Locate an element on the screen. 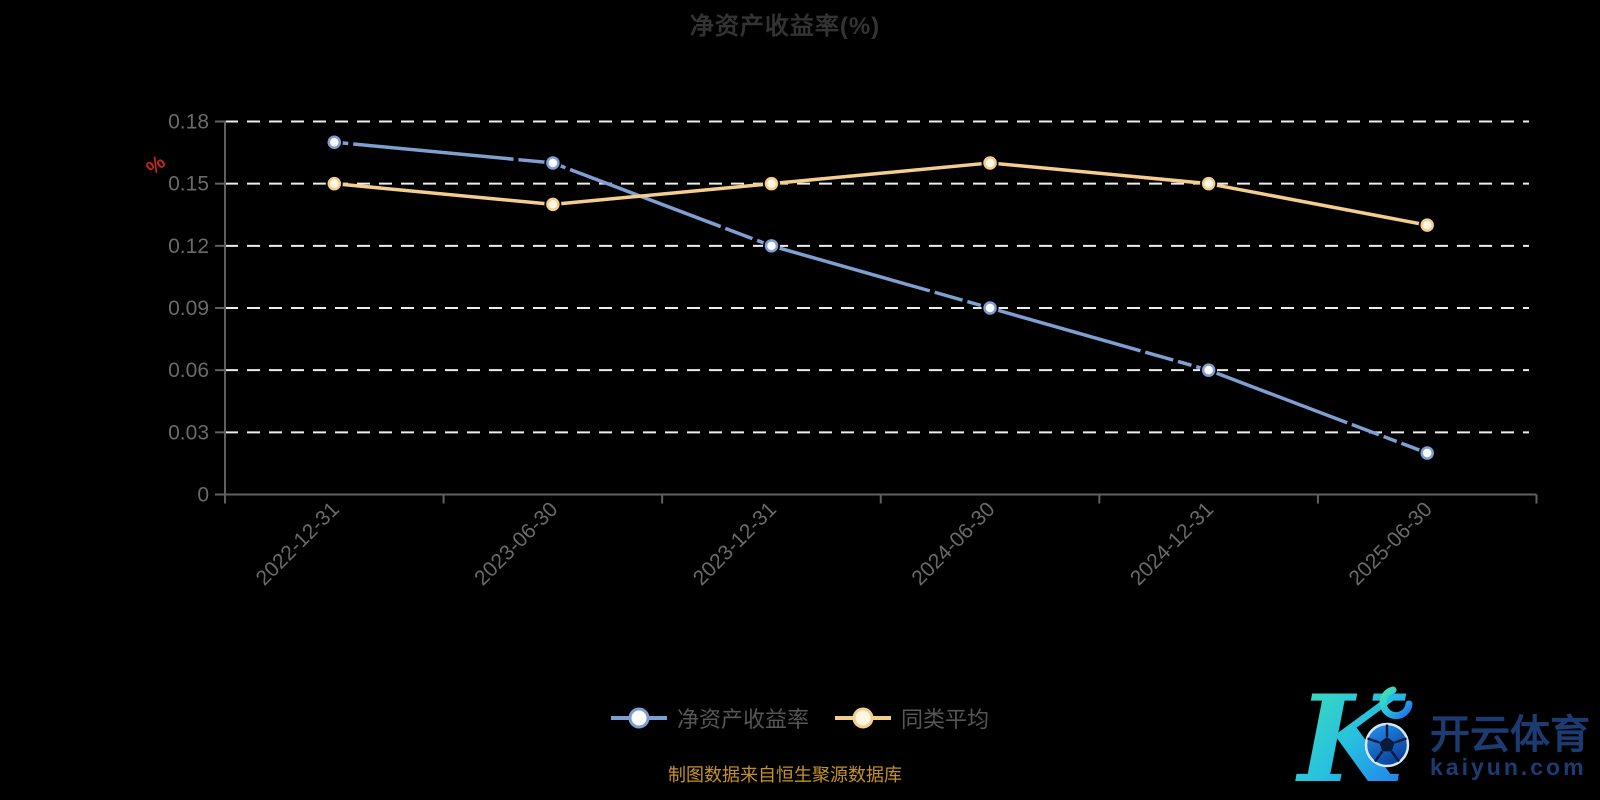 The image size is (1600, 800). chart-legend: 净资产收益率 同类平均 is located at coordinates (800, 718).